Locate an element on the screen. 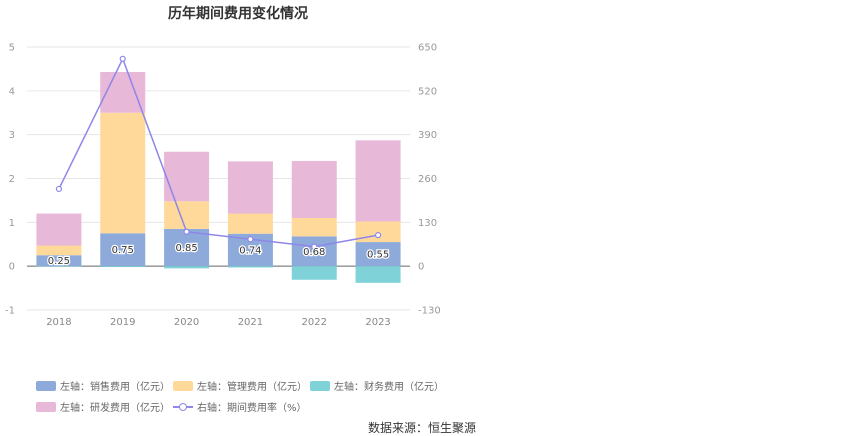 The width and height of the screenshot is (853, 436). legend-item-expense-ratio: 右轴：期间费用率（%） is located at coordinates (240, 406).